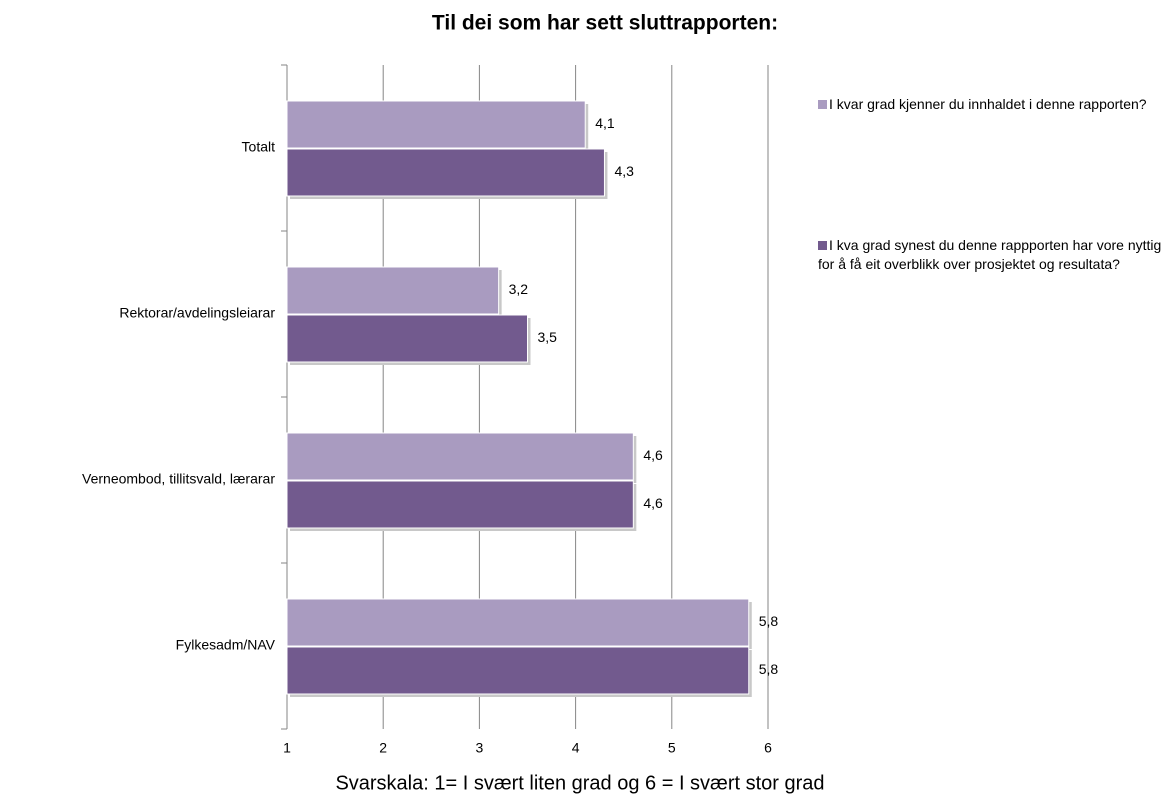 The width and height of the screenshot is (1176, 811). I want to click on y-tick-label: Rektorar/avdelingsleiarar, so click(197, 313).